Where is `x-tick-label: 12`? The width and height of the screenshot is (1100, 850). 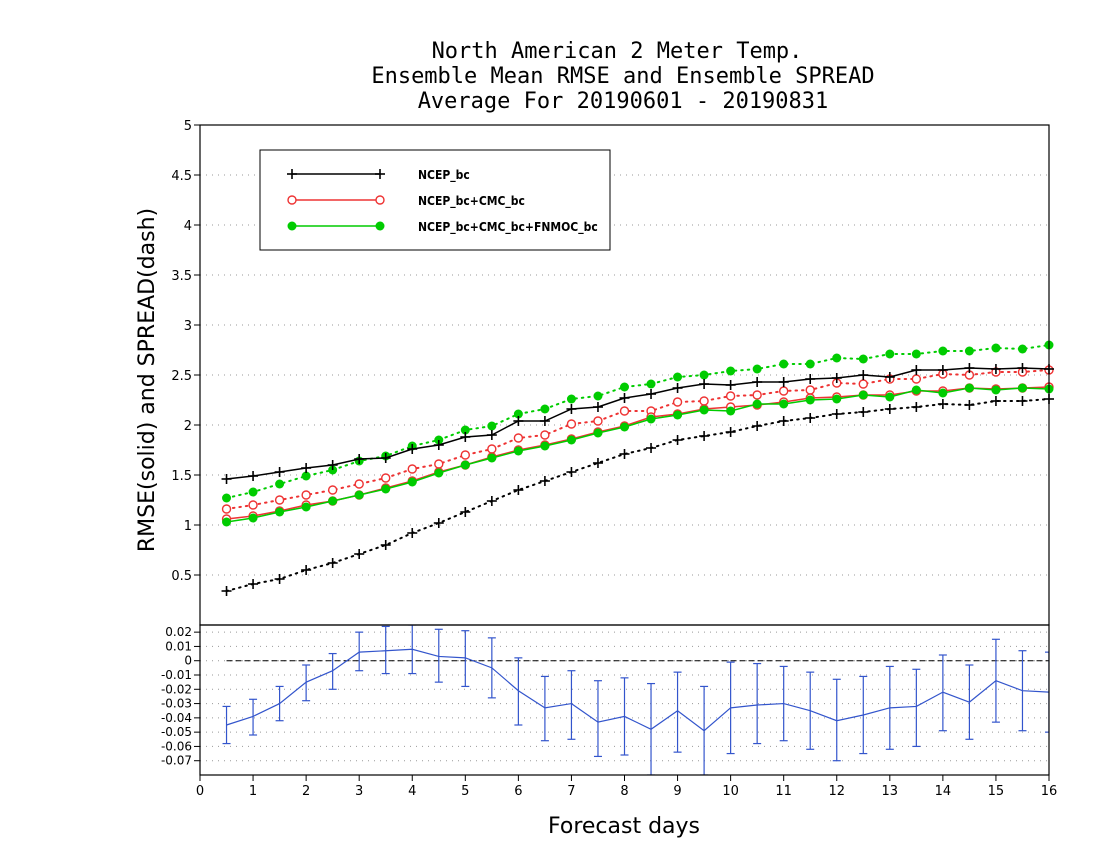 x-tick-label: 12 is located at coordinates (836, 791).